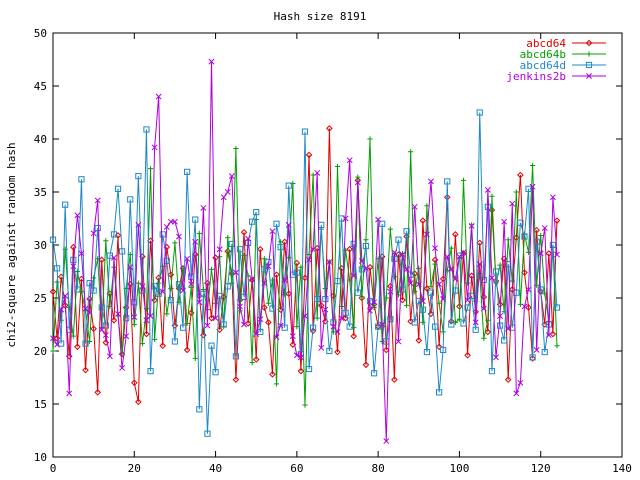  What do you see at coordinates (134, 468) in the screenshot?
I see `x-tick-label: 20` at bounding box center [134, 468].